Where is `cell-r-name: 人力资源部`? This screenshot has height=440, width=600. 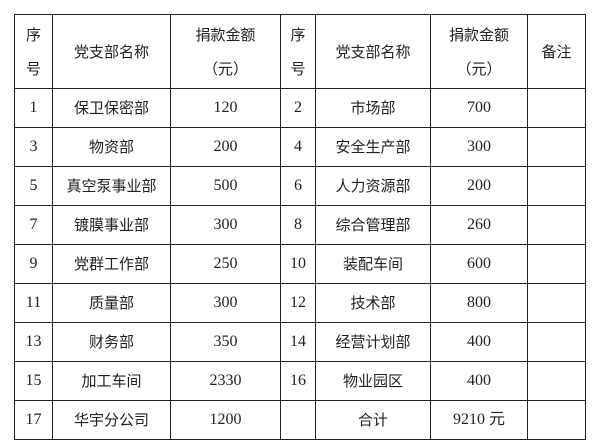
cell-r-name: 人力资源部 is located at coordinates (373, 186).